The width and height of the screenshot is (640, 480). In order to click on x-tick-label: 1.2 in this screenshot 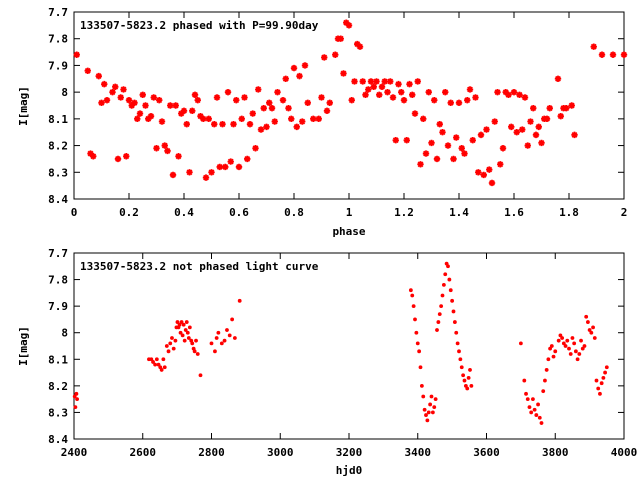, I will do `click(404, 212)`.